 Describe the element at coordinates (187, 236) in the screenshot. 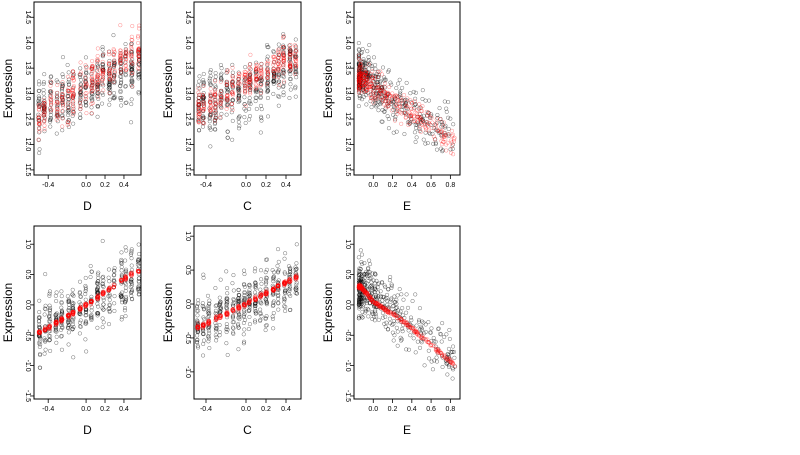

I see `y-tick-label: 1.0` at that location.